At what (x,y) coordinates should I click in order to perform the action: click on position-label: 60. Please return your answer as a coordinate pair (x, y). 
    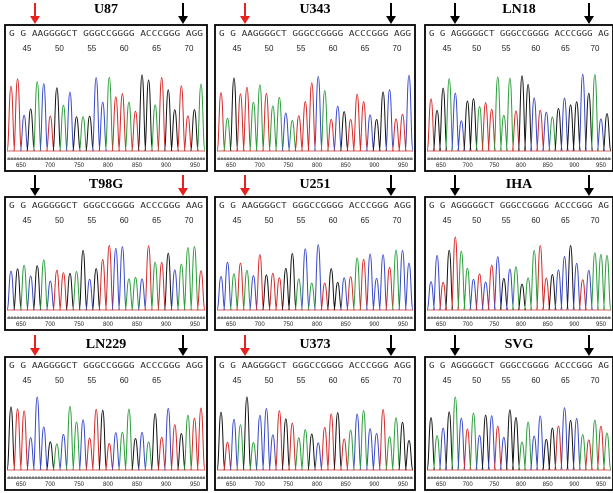
    Looking at the image, I should click on (333, 380).